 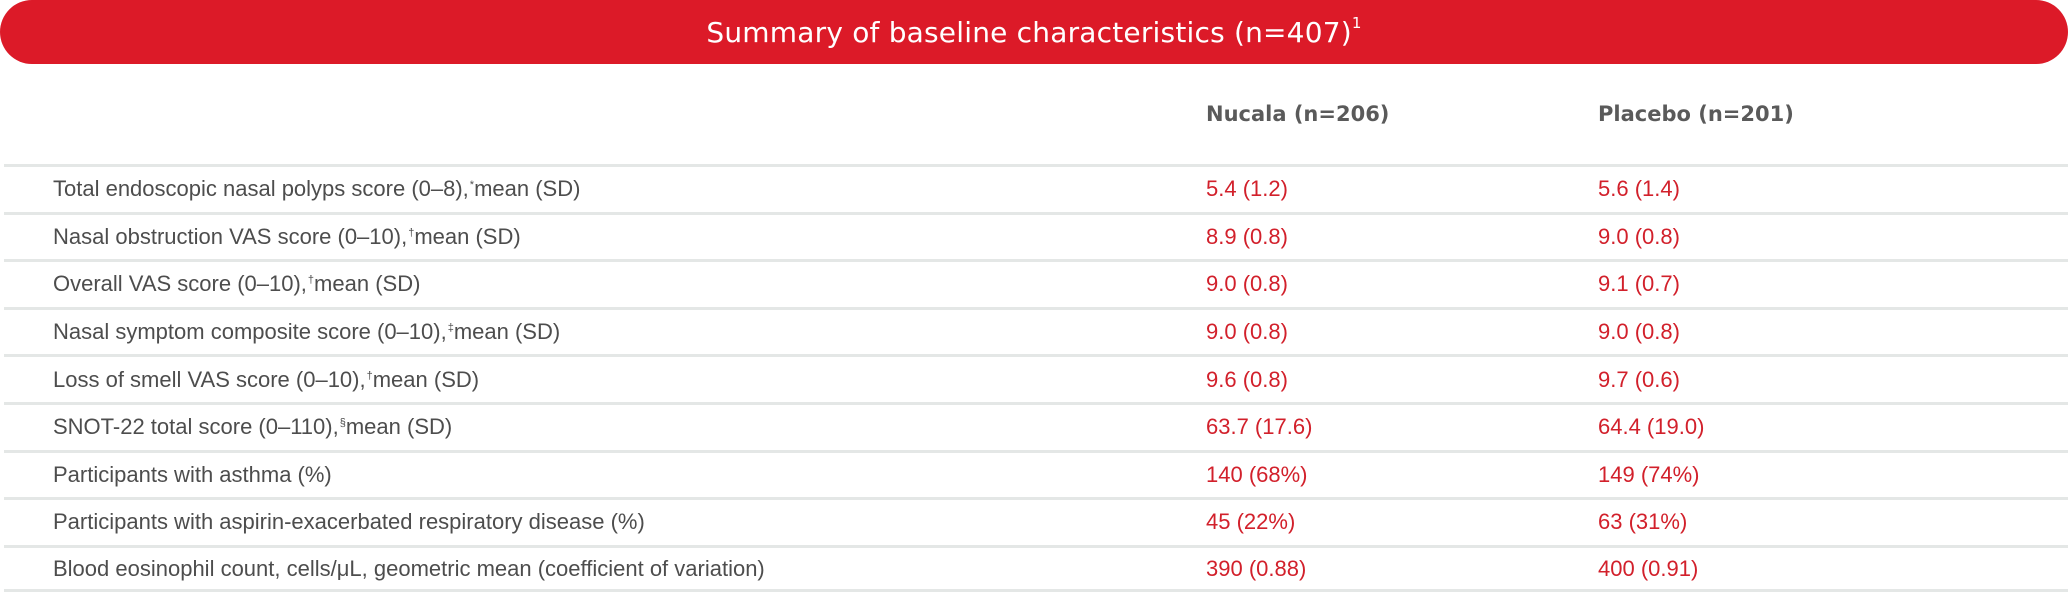 I want to click on nucala-value: 45 (22%), so click(x=1251, y=522).